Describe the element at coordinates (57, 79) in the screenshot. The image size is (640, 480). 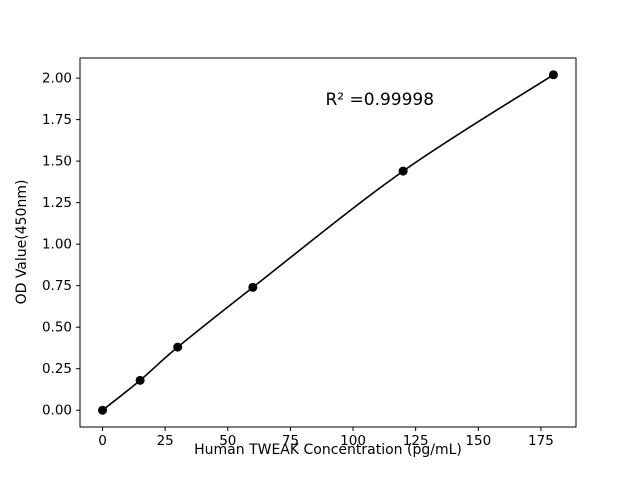
I see `y-tick-label: 2.00` at that location.